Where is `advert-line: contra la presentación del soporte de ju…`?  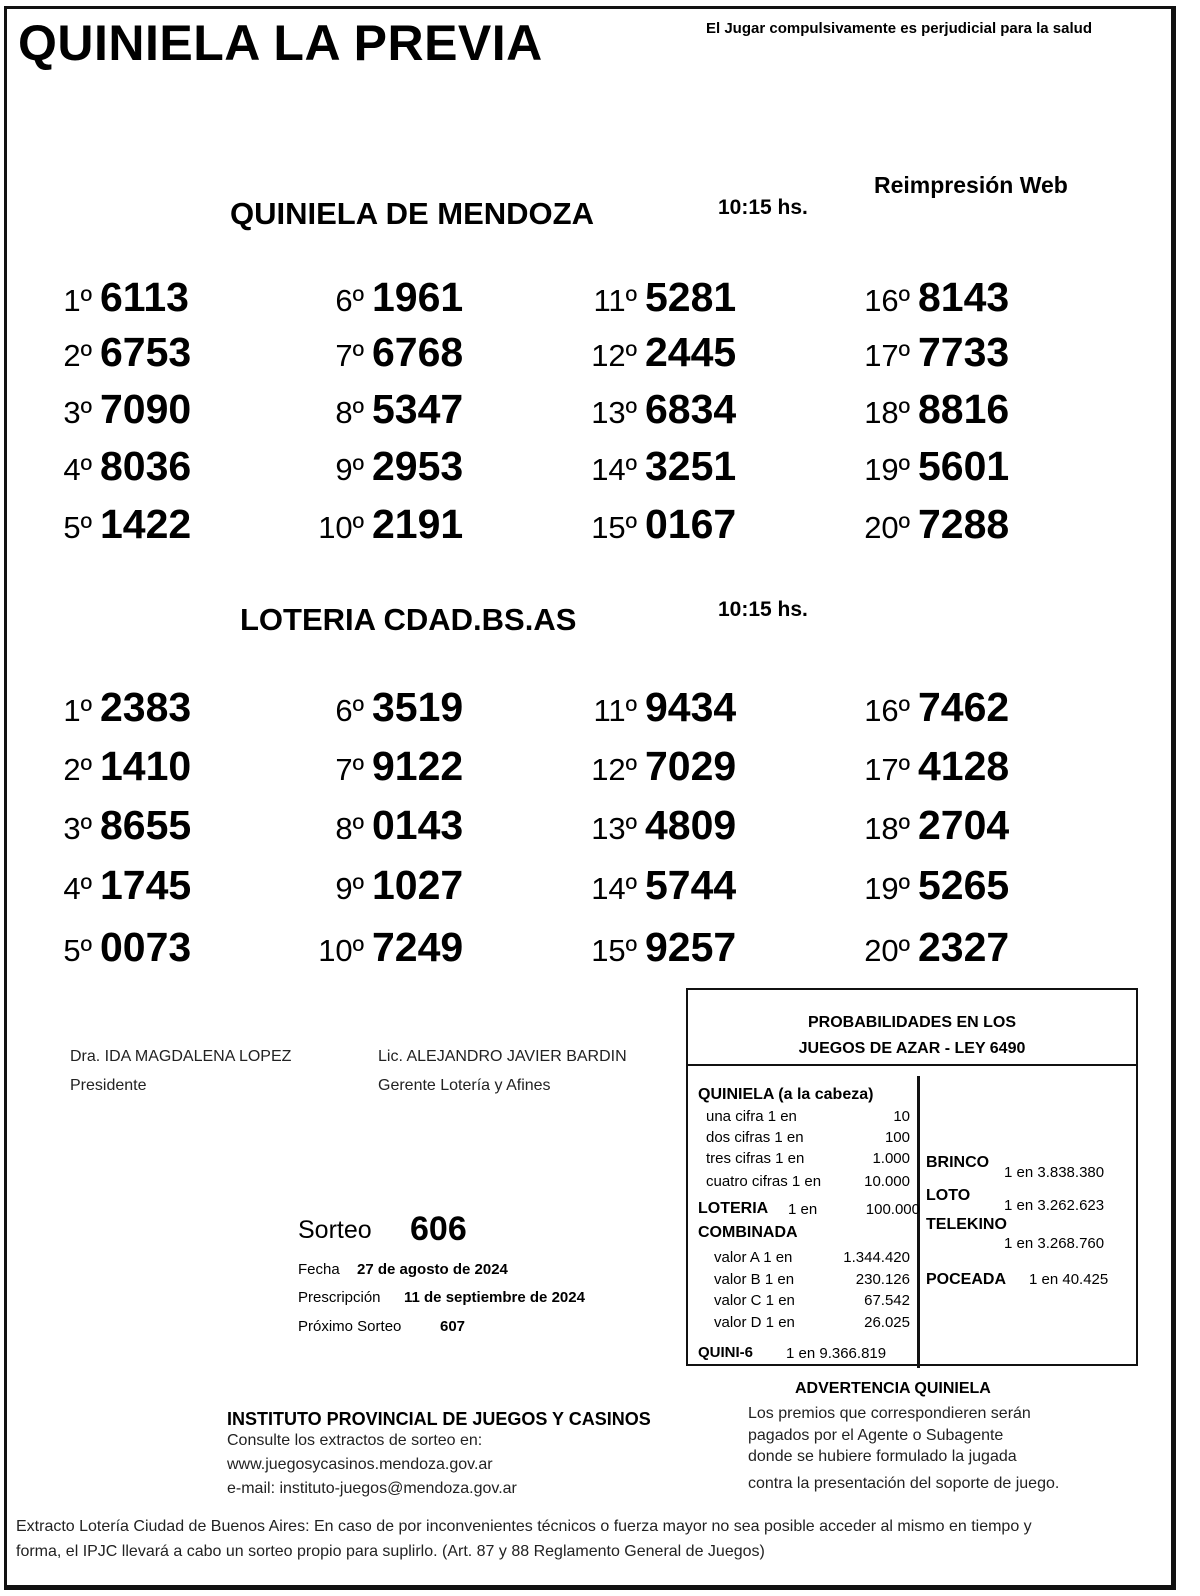
advert-line: contra la presentación del soporte de ju… is located at coordinates (904, 1483).